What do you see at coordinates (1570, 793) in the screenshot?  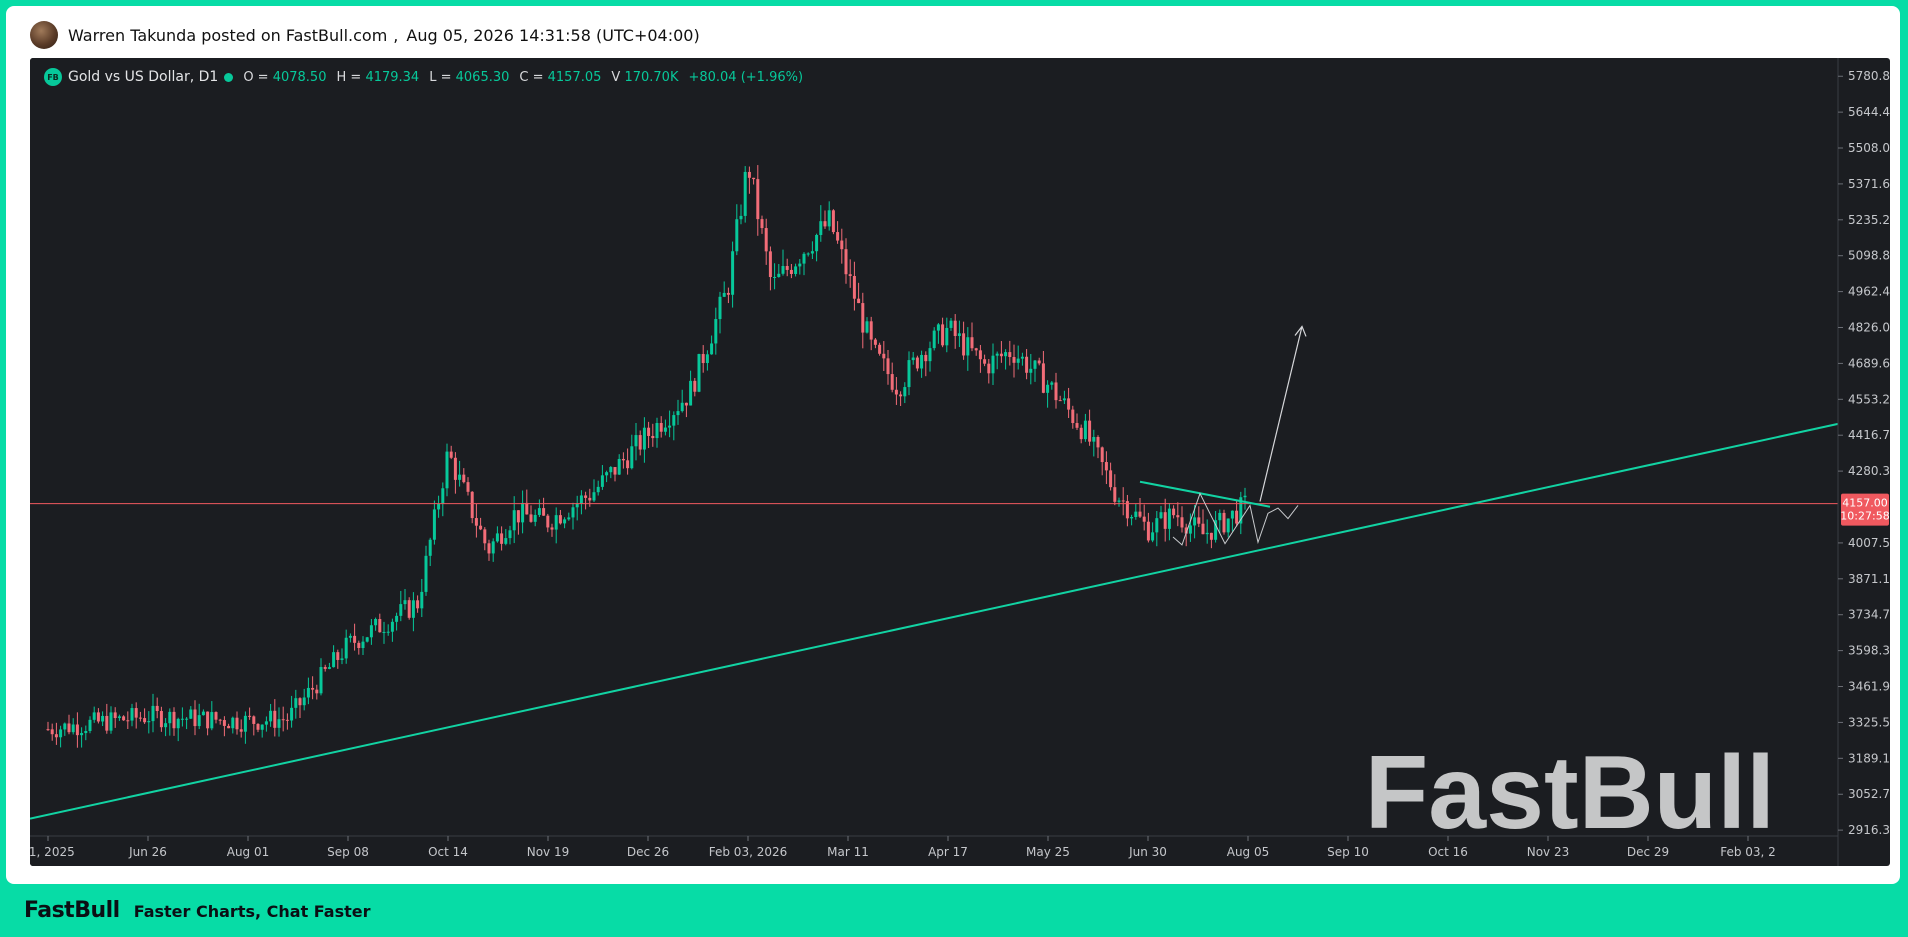 I see `fastbull-watermark: FastBull` at bounding box center [1570, 793].